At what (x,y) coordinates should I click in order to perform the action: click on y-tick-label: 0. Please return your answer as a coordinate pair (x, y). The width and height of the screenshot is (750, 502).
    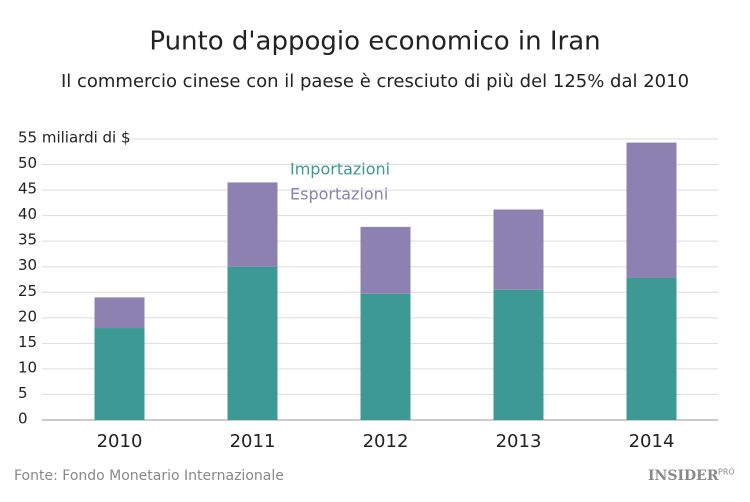
    Looking at the image, I should click on (23, 419).